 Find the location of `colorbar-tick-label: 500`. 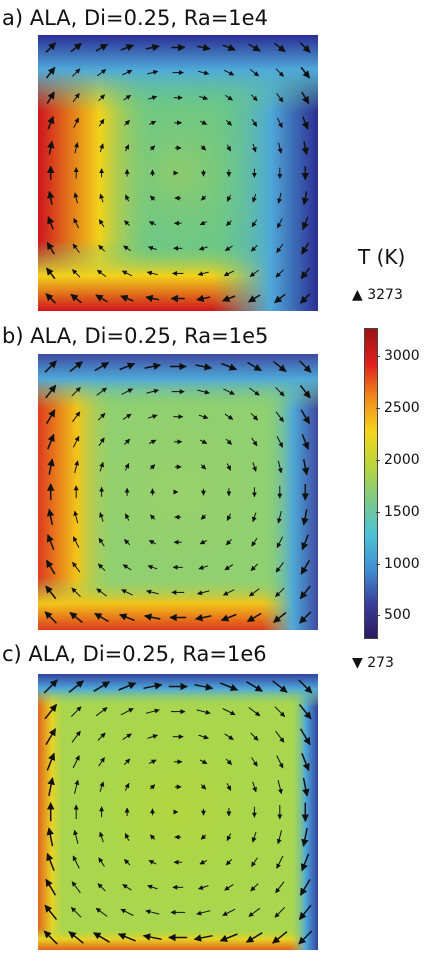

colorbar-tick-label: 500 is located at coordinates (397, 615).